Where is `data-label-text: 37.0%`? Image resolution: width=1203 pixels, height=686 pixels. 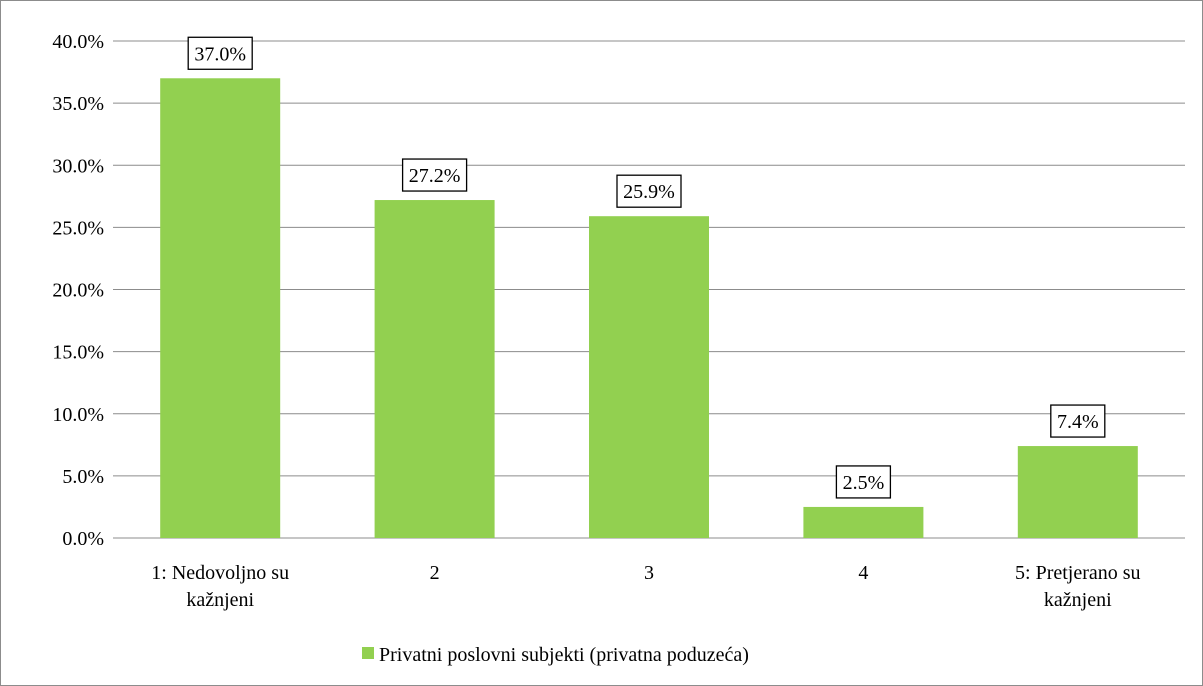
data-label-text: 37.0% is located at coordinates (220, 54).